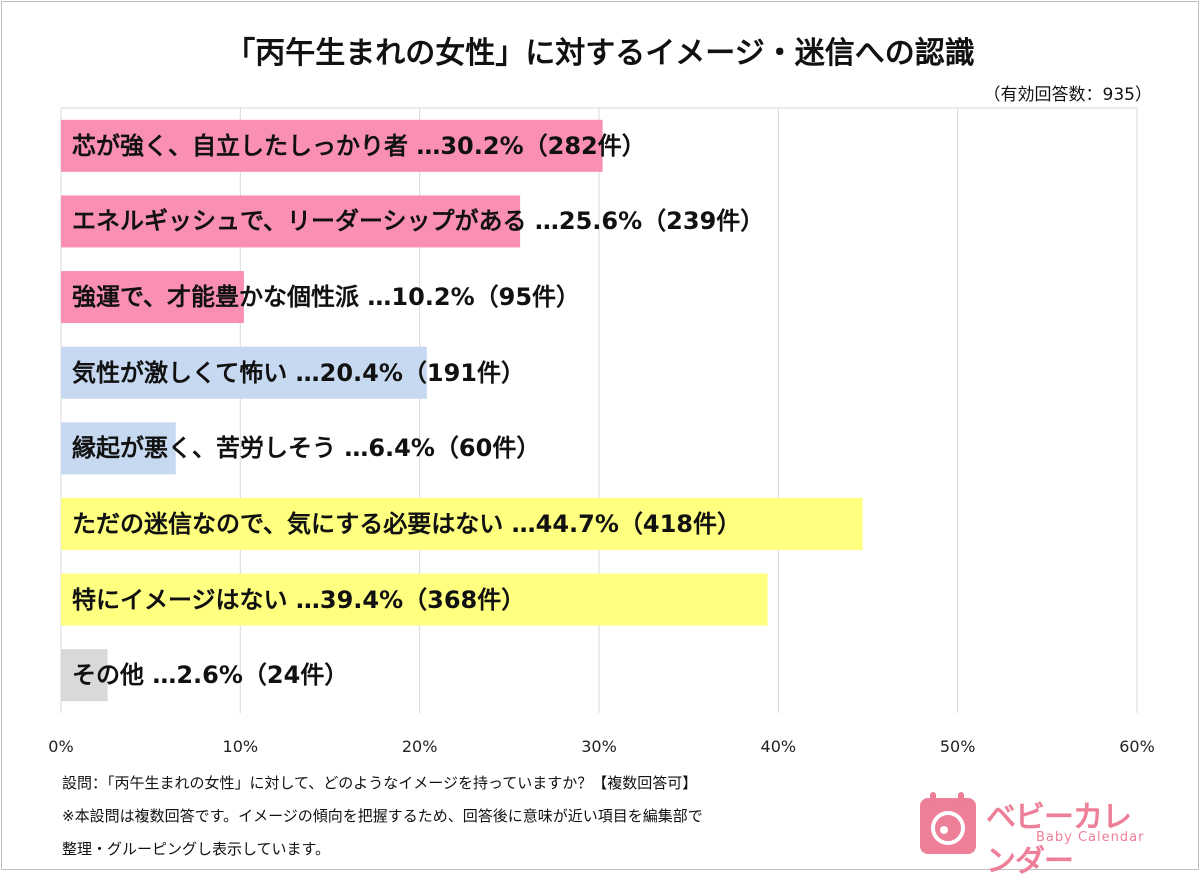 The image size is (1200, 880). I want to click on bar-data-label: 芯が強く、自立したしっかり者 …30.2%（282件）, so click(359, 145).